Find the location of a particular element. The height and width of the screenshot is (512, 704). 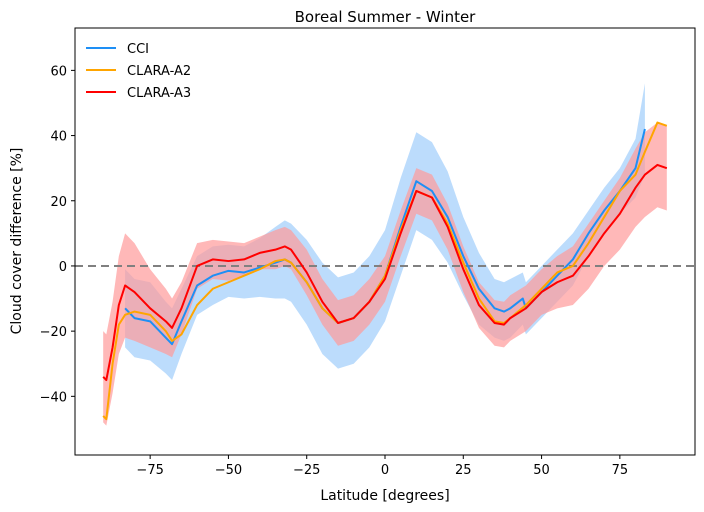

legend-label: CLARA-A3 is located at coordinates (159, 93).